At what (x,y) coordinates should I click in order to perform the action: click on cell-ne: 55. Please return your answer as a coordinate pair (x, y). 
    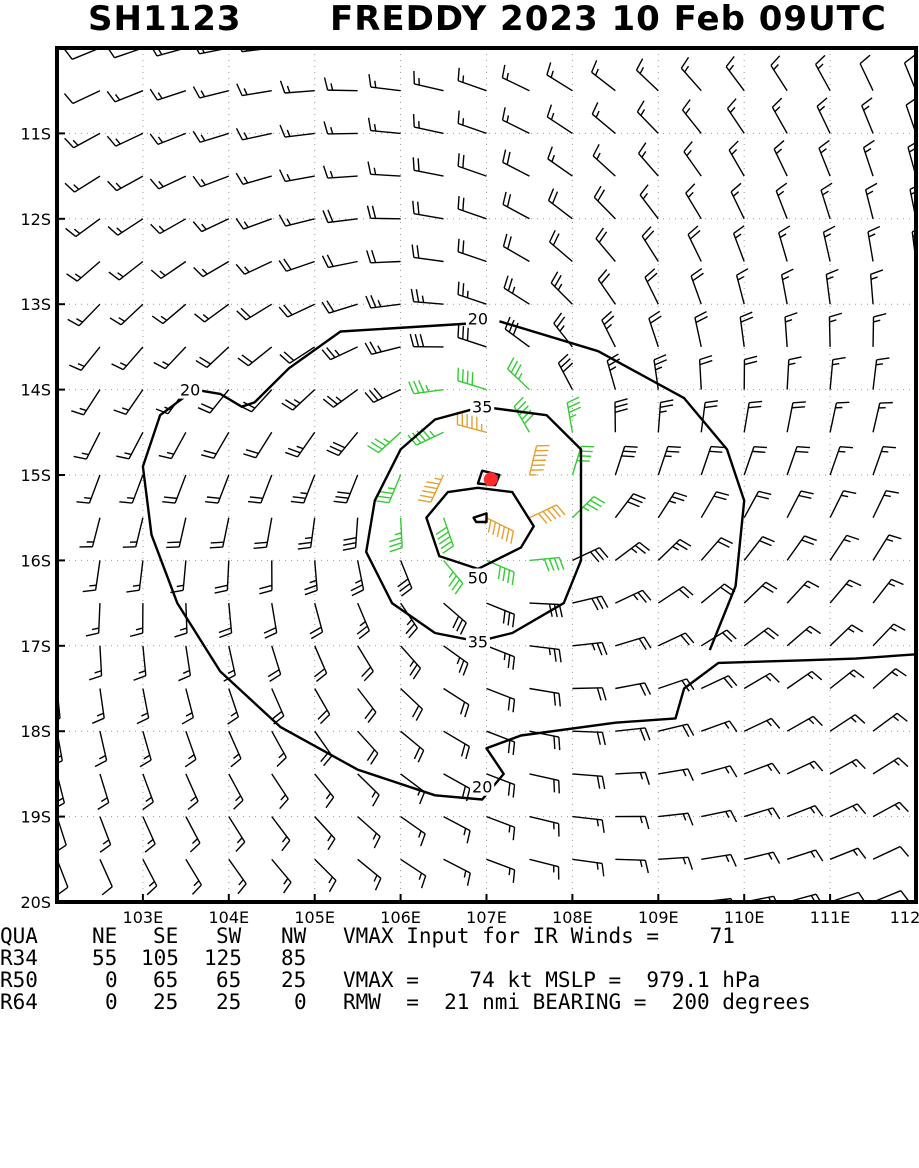
    Looking at the image, I should click on (104, 958).